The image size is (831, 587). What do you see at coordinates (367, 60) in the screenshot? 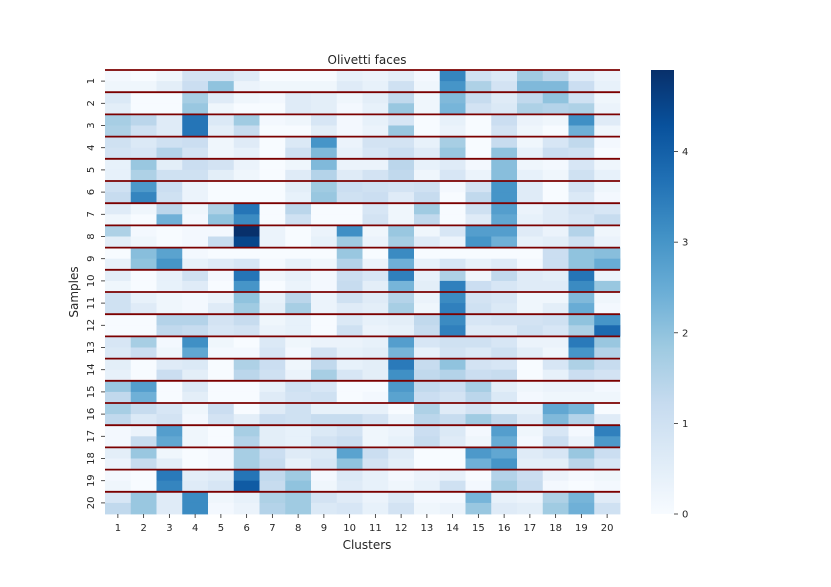
I see `chart-title: Olivetti faces` at bounding box center [367, 60].